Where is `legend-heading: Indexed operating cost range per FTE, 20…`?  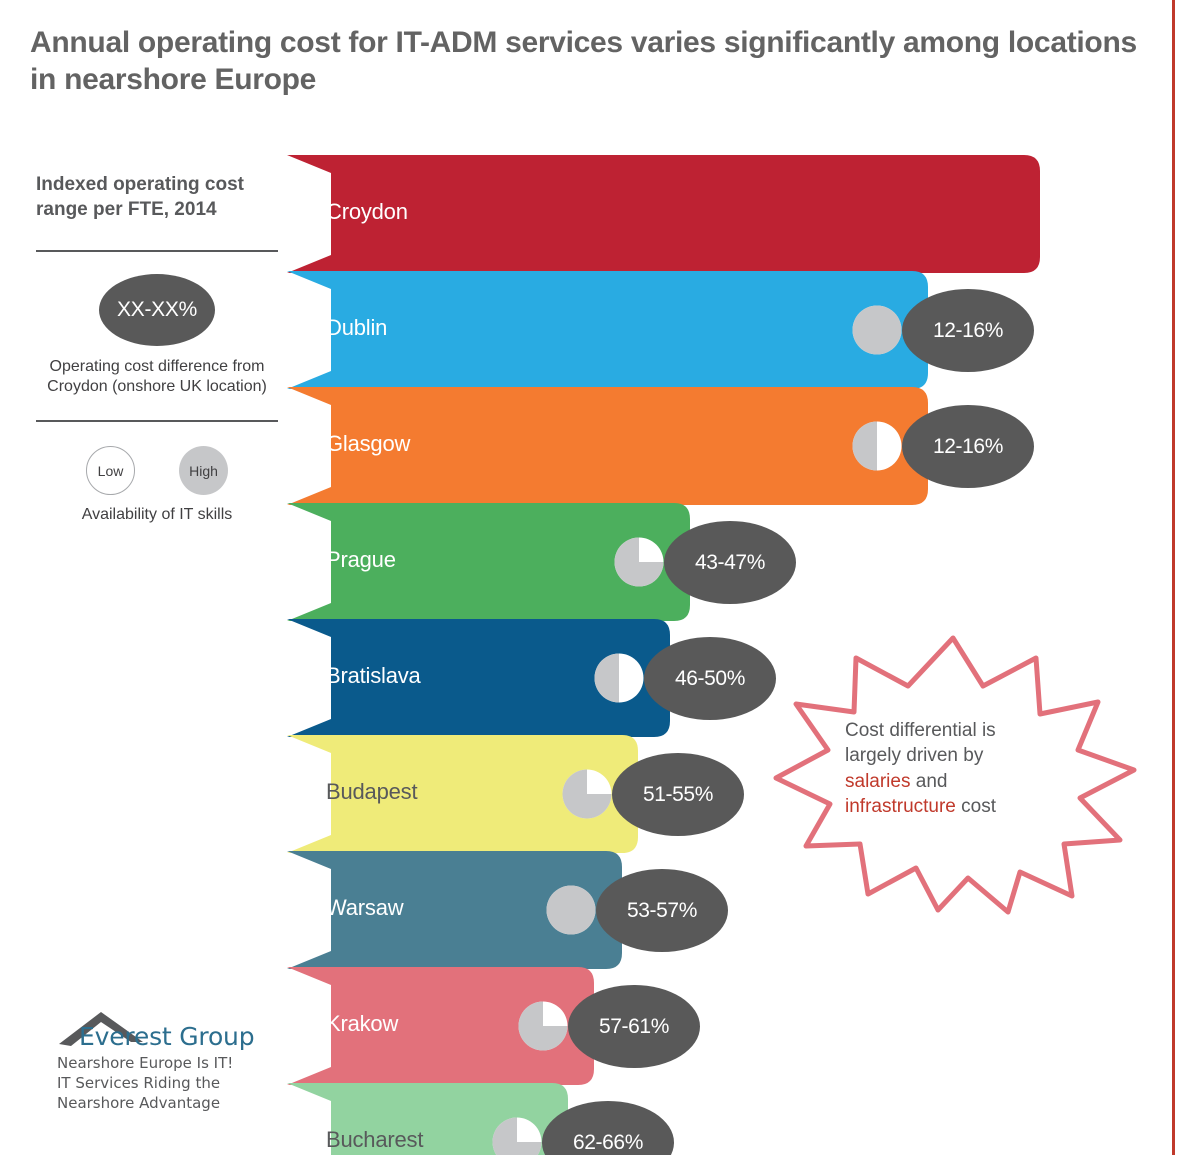
legend-heading: Indexed operating cost range per FTE, 20… is located at coordinates (140, 197).